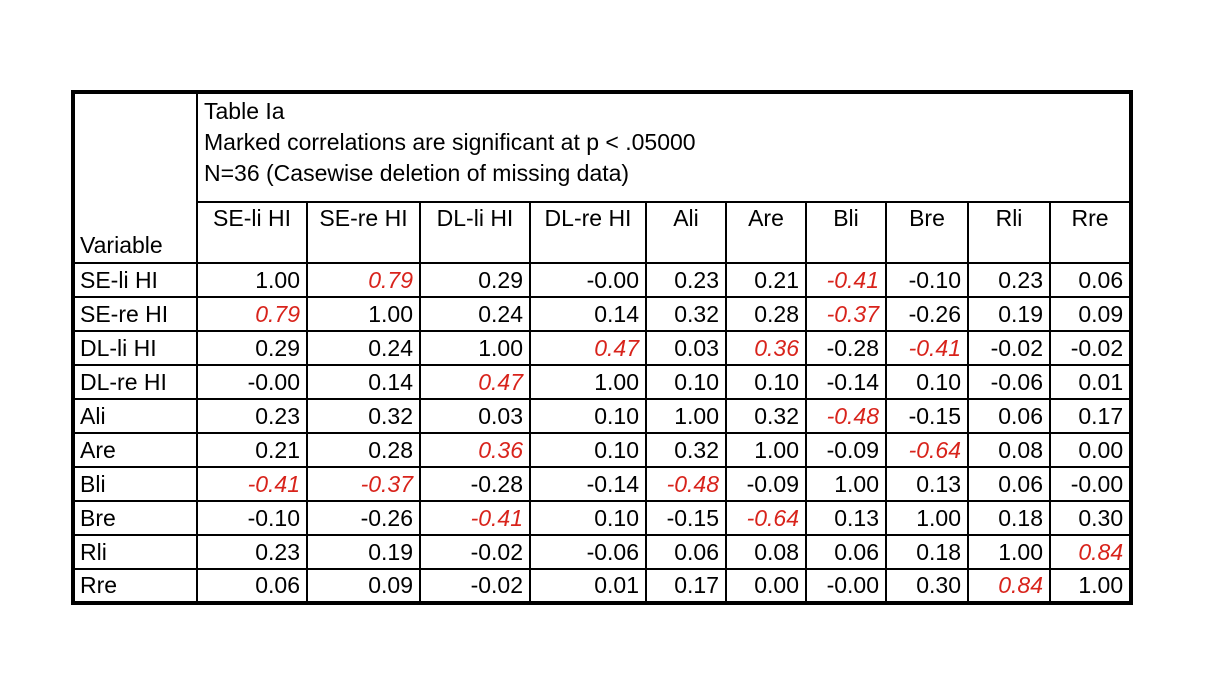 This screenshot has height=693, width=1221. What do you see at coordinates (135, 314) in the screenshot?
I see `row-label-se-re-hi: SE-re HI` at bounding box center [135, 314].